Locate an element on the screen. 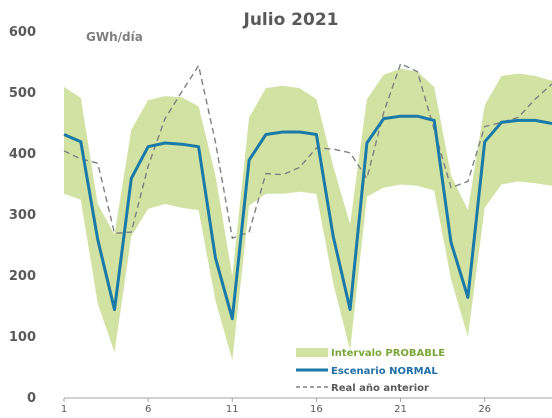  y-tick-label: 300 is located at coordinates (22, 215).